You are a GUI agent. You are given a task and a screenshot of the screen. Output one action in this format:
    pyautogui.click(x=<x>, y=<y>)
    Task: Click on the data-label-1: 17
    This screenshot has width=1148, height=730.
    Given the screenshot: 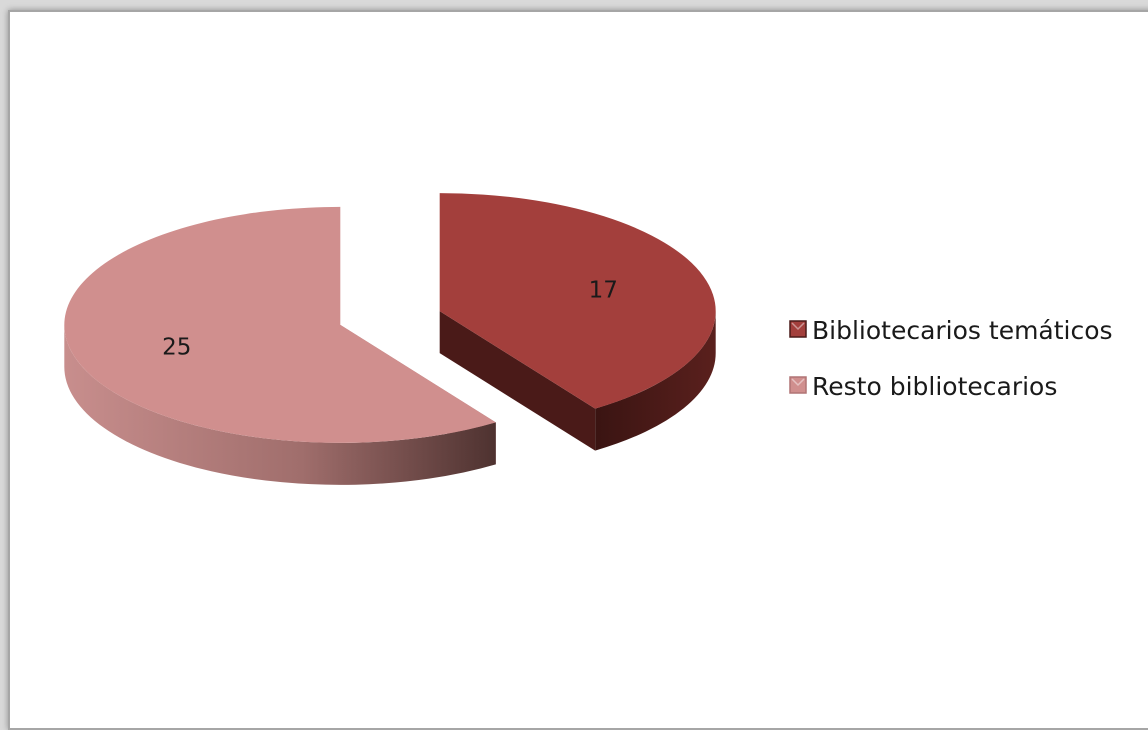 What is the action you would take?
    pyautogui.click(x=603, y=291)
    